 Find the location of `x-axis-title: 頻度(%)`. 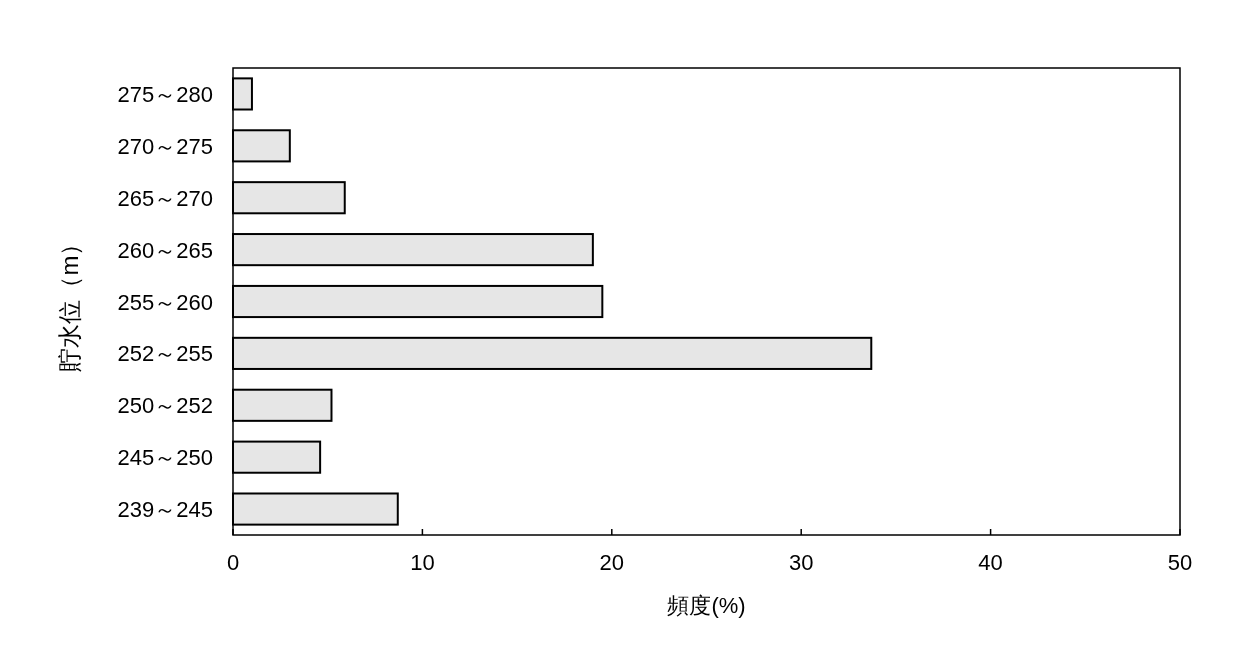

x-axis-title: 頻度(%) is located at coordinates (706, 605).